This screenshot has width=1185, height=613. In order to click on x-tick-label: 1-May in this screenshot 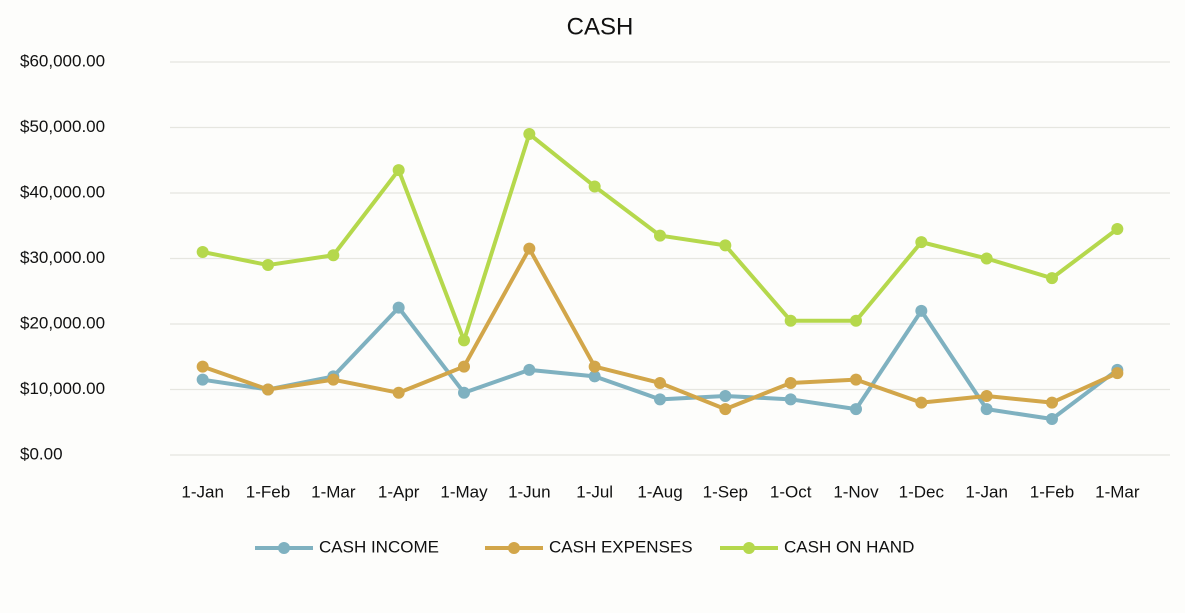, I will do `click(464, 491)`.